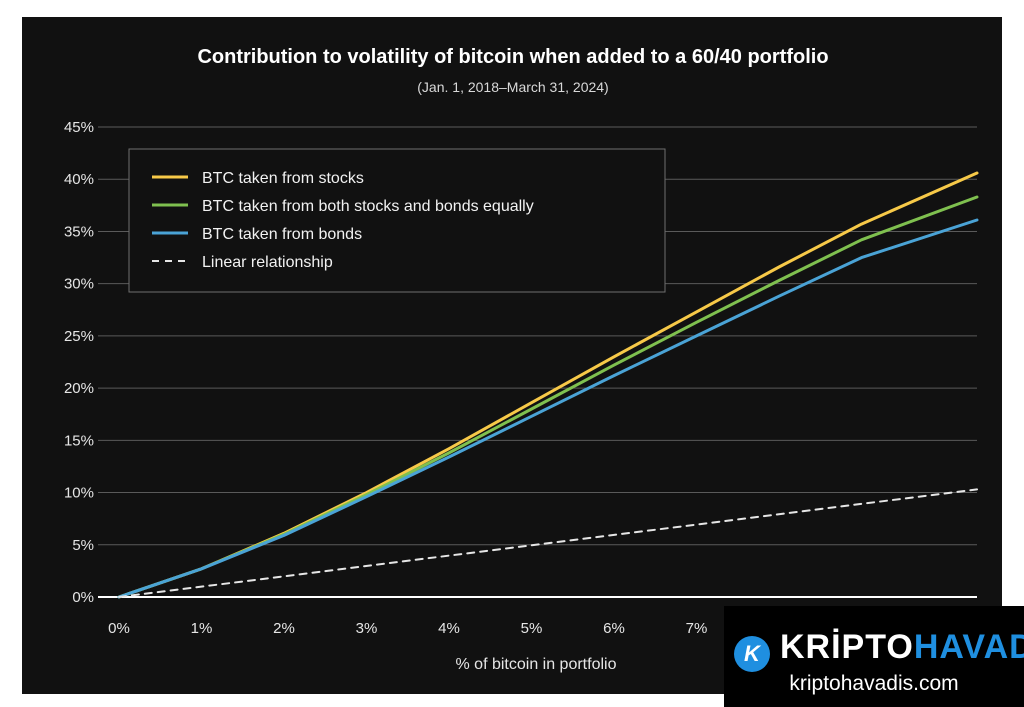 Image resolution: width=1024 pixels, height=707 pixels. What do you see at coordinates (397, 220) in the screenshot?
I see `legend-box` at bounding box center [397, 220].